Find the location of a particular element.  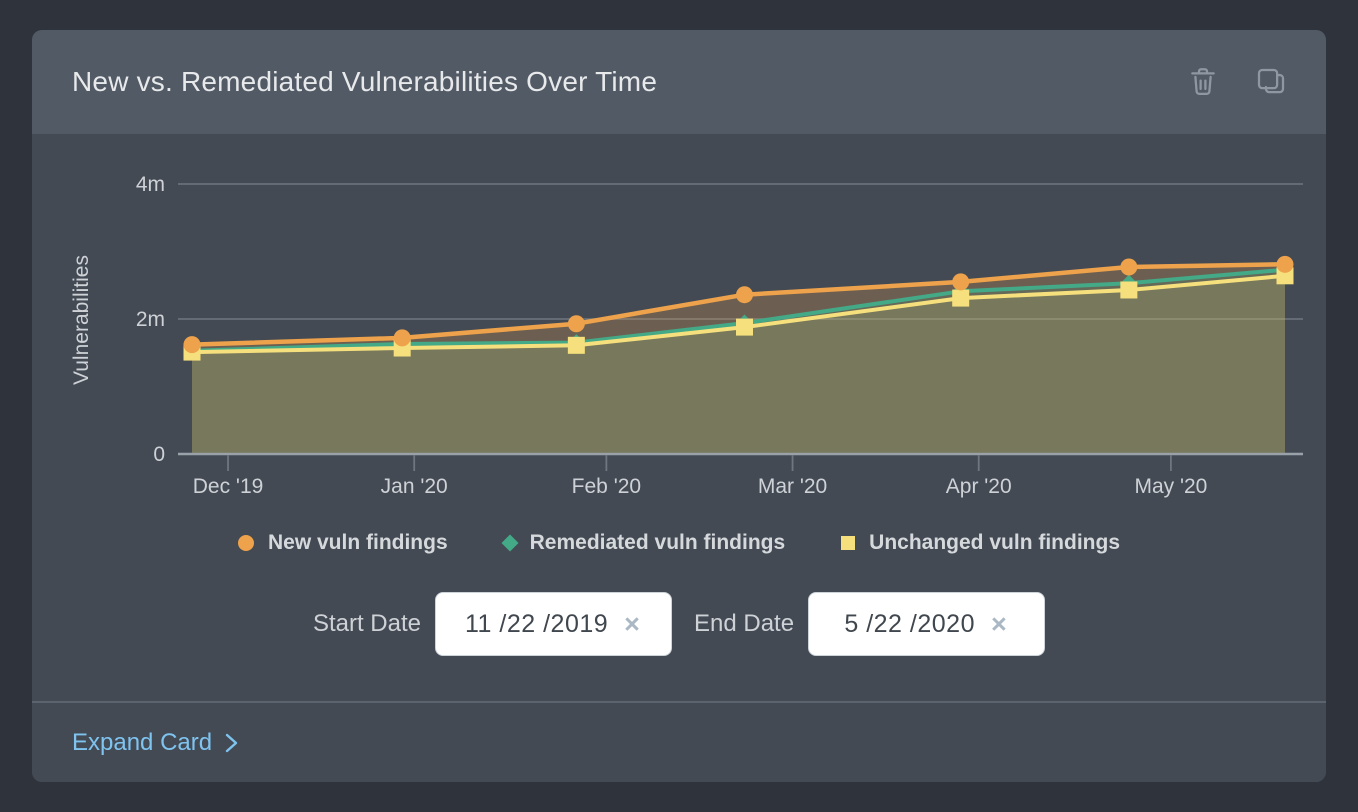

legend-item-remediated-vuln-findings: Remediated vuln findings is located at coordinates (643, 543).